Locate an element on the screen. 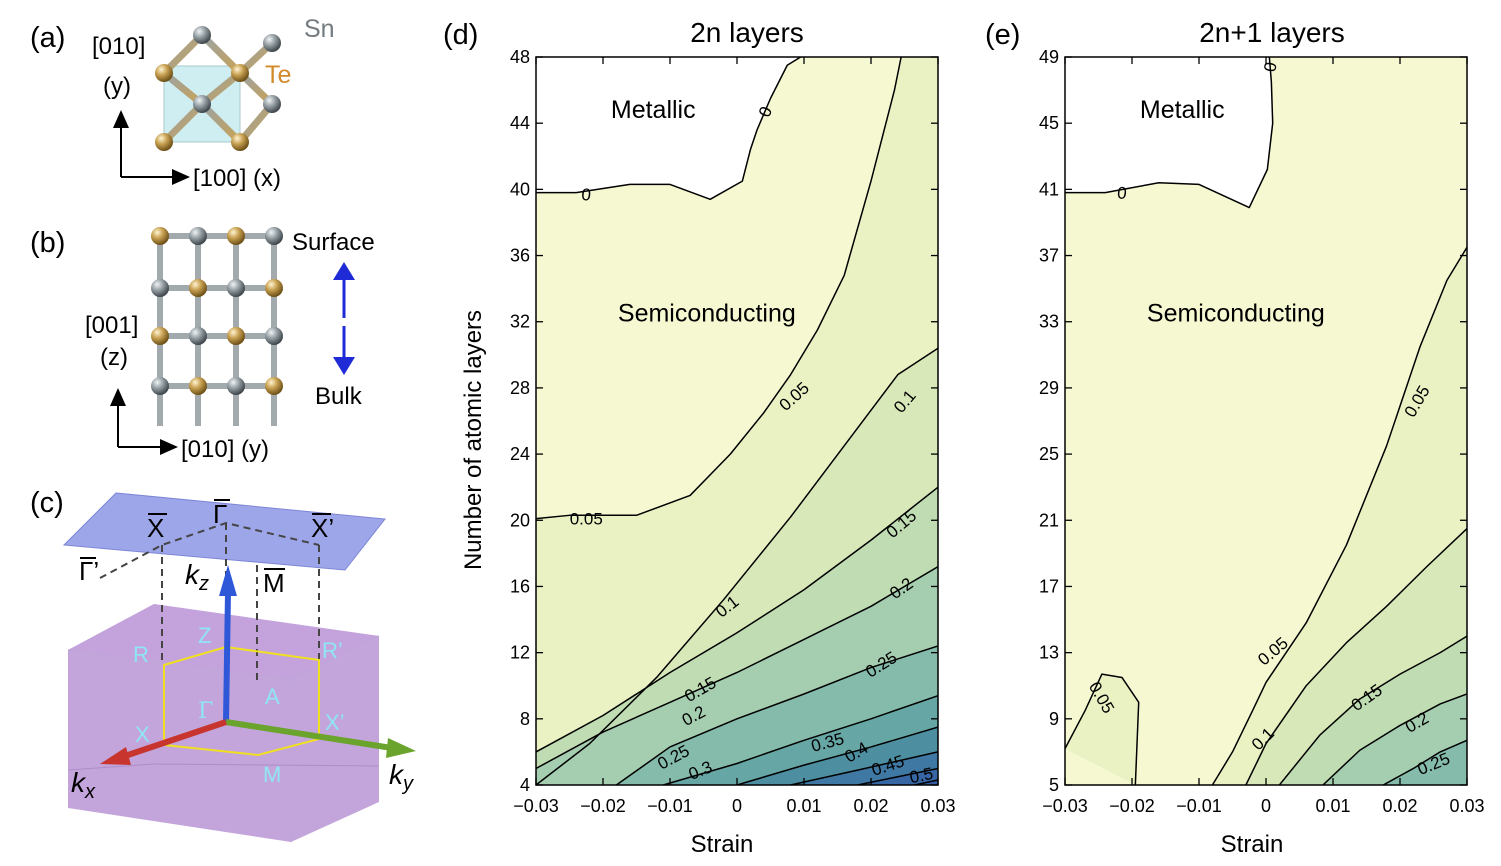  x-tick-label: 0.02 is located at coordinates (1399, 806).